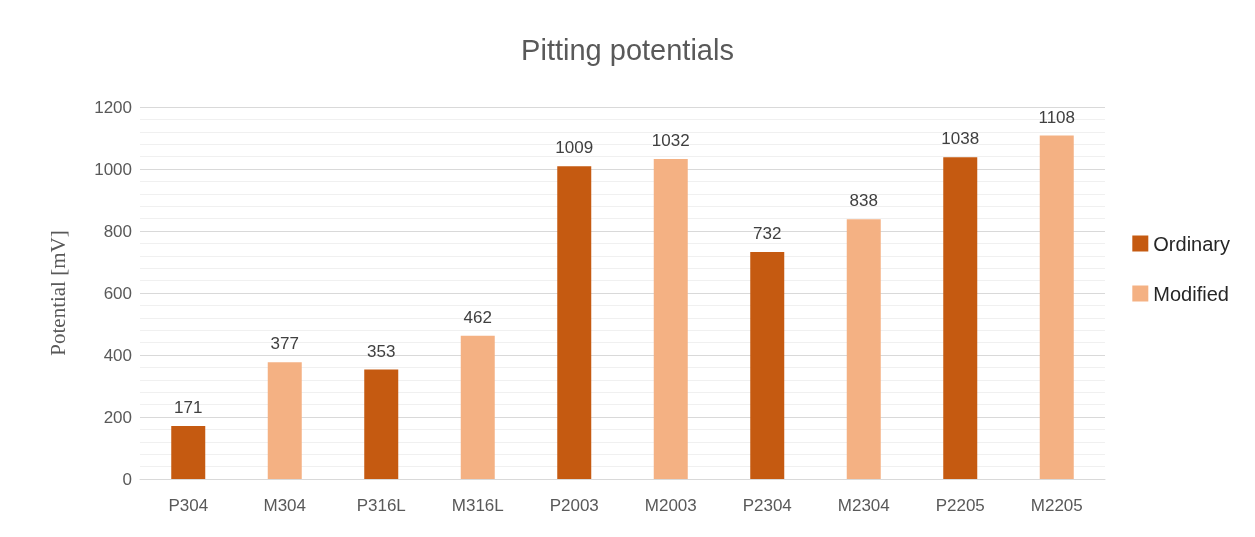 The width and height of the screenshot is (1255, 537). I want to click on x-tick-label: P316L, so click(381, 505).